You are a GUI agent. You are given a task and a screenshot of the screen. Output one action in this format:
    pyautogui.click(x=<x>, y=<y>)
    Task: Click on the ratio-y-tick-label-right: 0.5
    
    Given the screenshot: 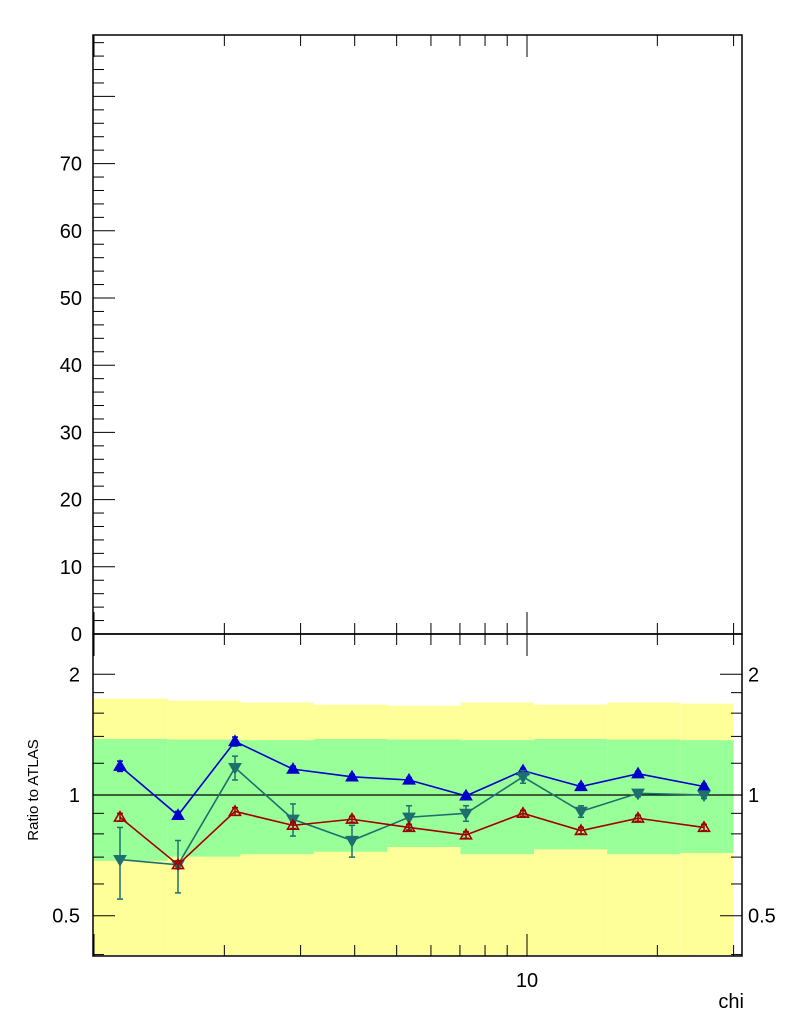 What is the action you would take?
    pyautogui.click(x=762, y=917)
    